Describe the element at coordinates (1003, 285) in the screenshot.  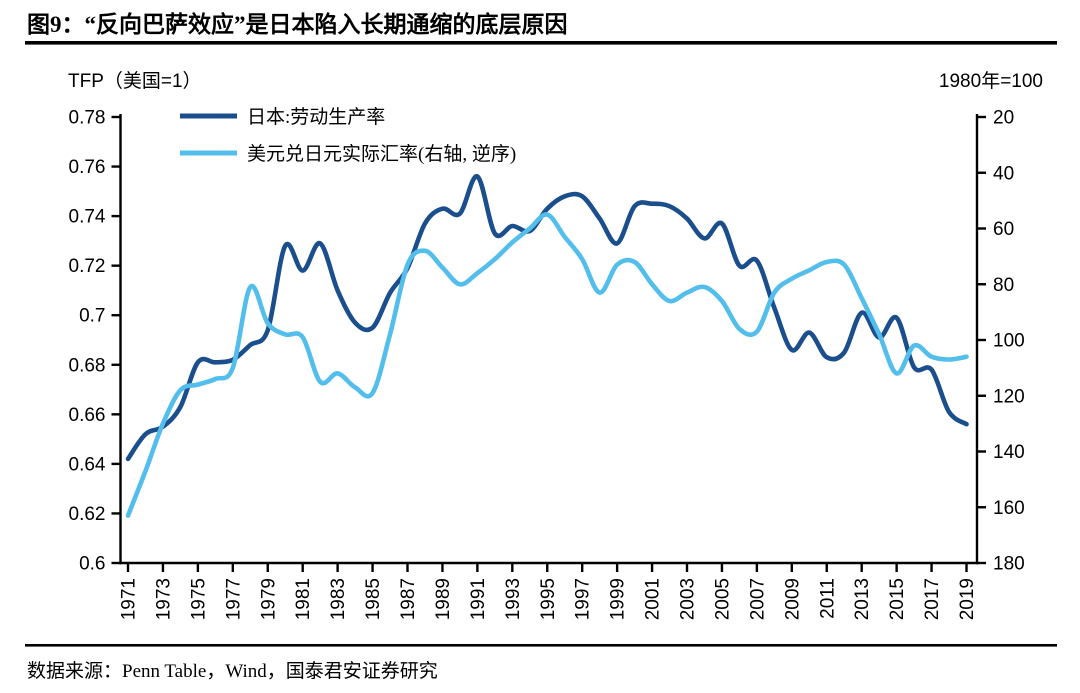
I see `right-axis-tick-label: 80` at that location.